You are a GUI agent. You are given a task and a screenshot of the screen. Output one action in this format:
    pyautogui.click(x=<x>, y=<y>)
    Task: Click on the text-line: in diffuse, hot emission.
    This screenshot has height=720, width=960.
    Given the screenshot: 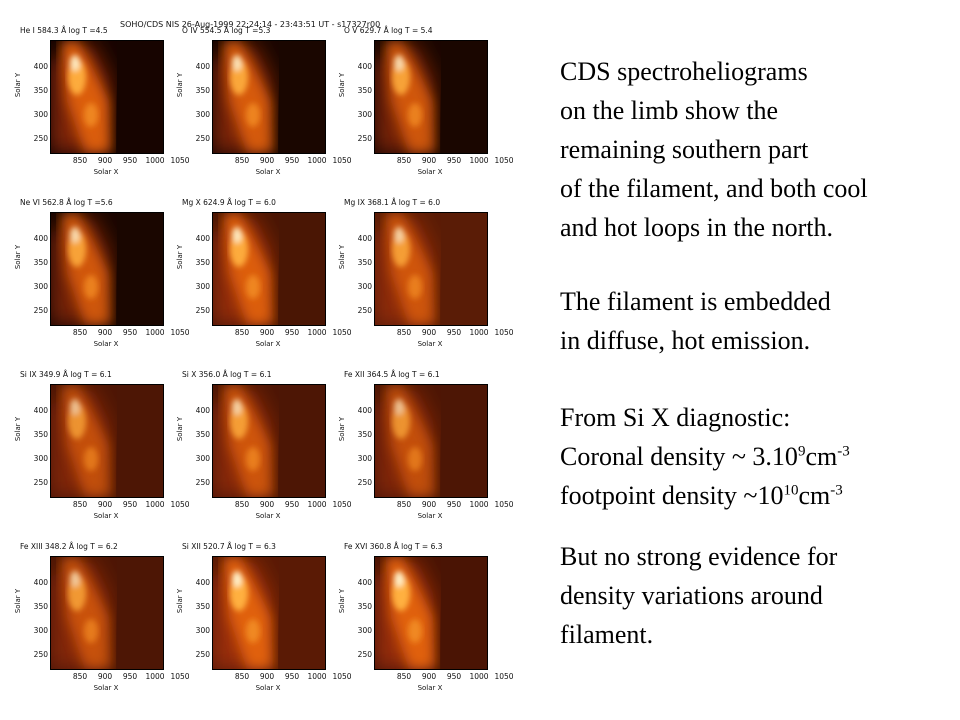 What is the action you would take?
    pyautogui.click(x=685, y=340)
    